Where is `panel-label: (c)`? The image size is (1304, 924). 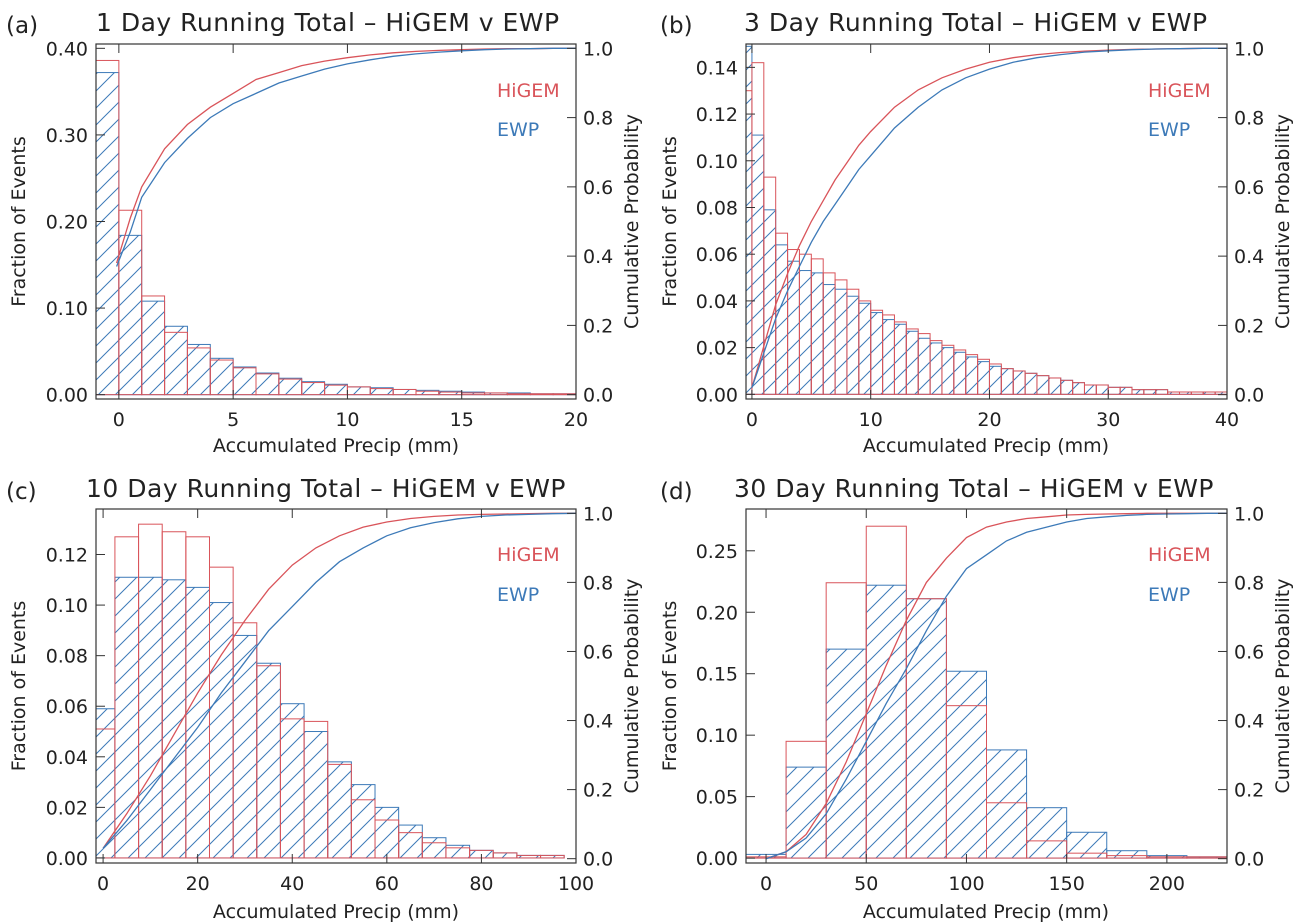
panel-label: (c) is located at coordinates (21, 492).